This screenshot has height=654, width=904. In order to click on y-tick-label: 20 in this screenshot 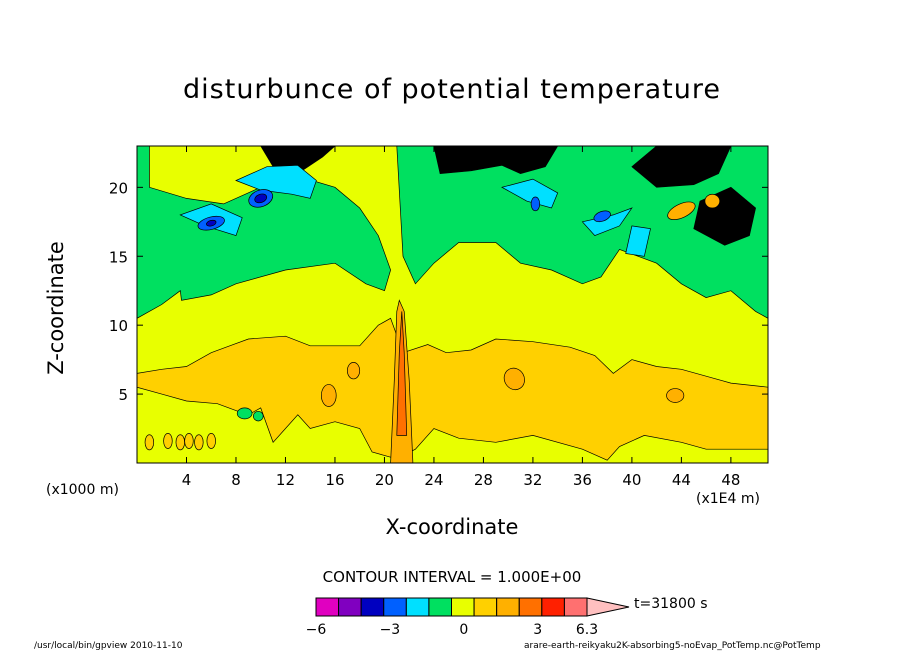, I will do `click(118, 188)`.